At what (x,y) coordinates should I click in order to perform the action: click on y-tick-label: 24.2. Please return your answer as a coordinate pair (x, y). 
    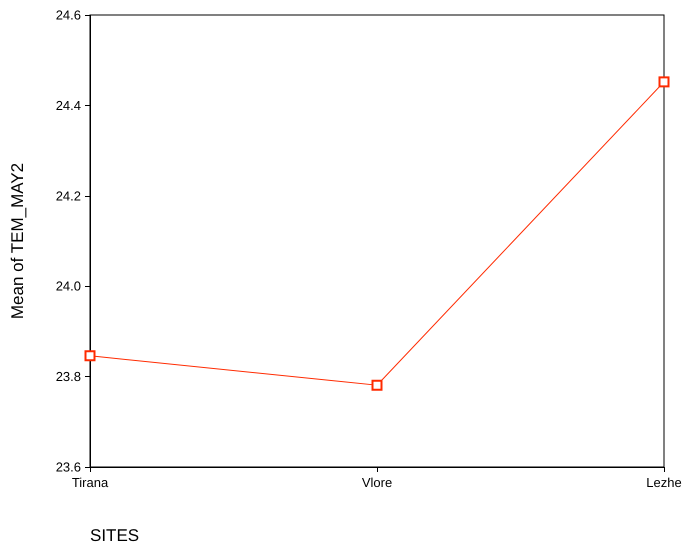
    Looking at the image, I should click on (68, 196).